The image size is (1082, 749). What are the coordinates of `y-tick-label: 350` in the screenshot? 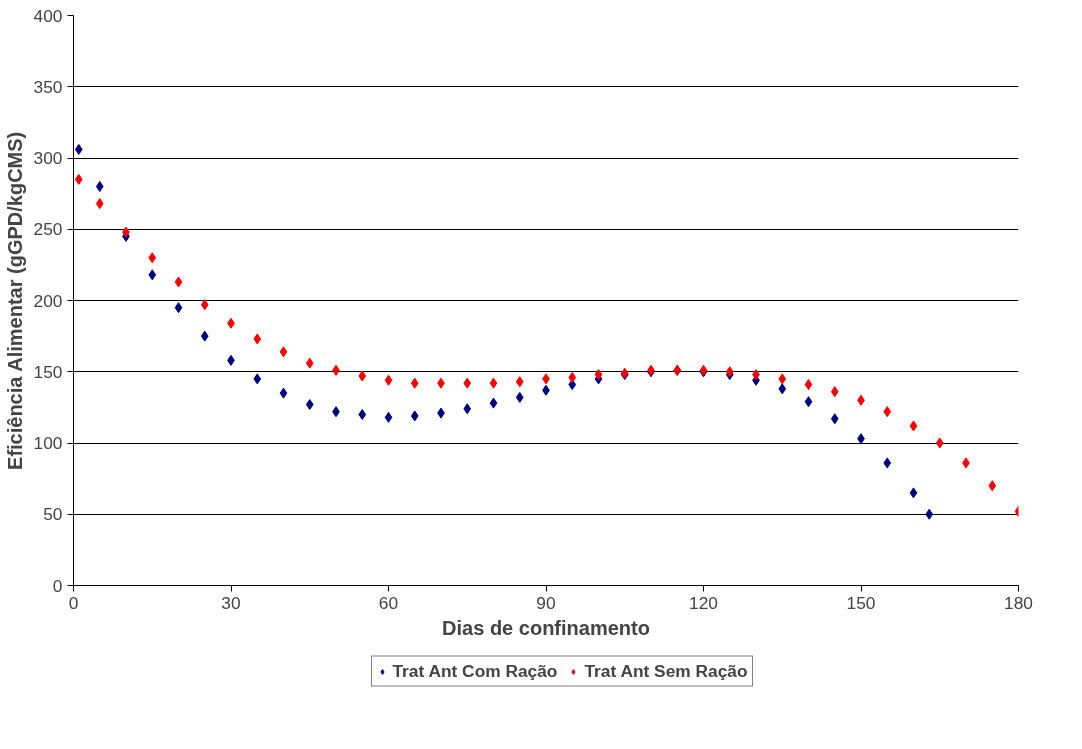 It's located at (48, 86).